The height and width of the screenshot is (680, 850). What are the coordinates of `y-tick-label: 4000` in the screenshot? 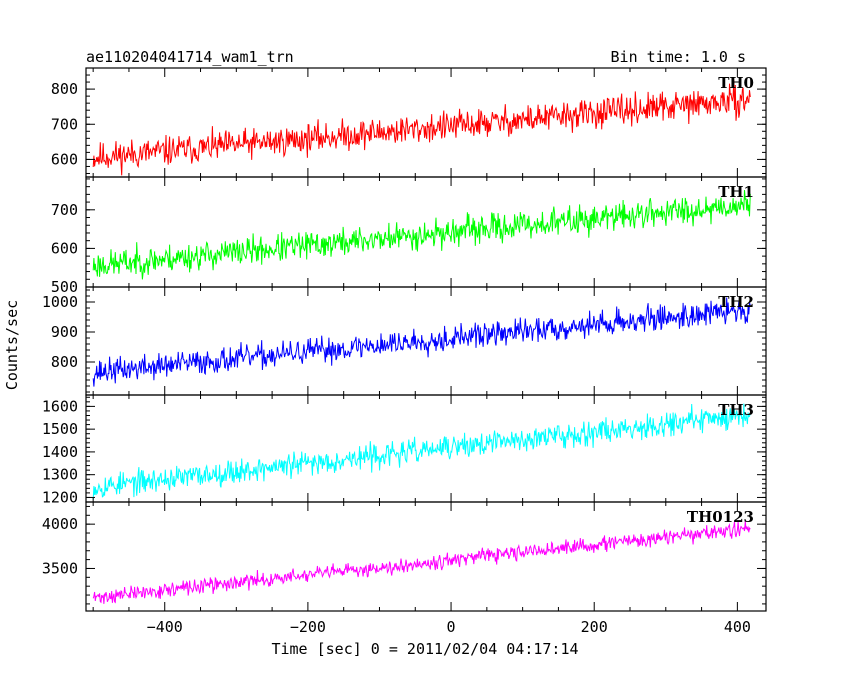 It's located at (60, 524).